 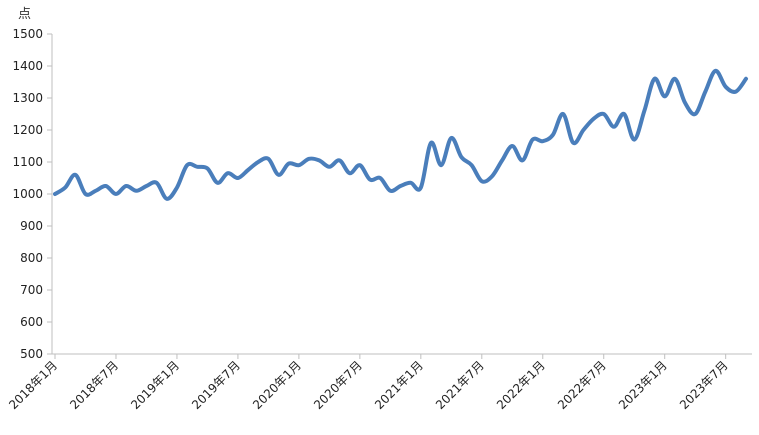 What do you see at coordinates (216, 385) in the screenshot?
I see `x-tick-label: 2019年7月` at bounding box center [216, 385].